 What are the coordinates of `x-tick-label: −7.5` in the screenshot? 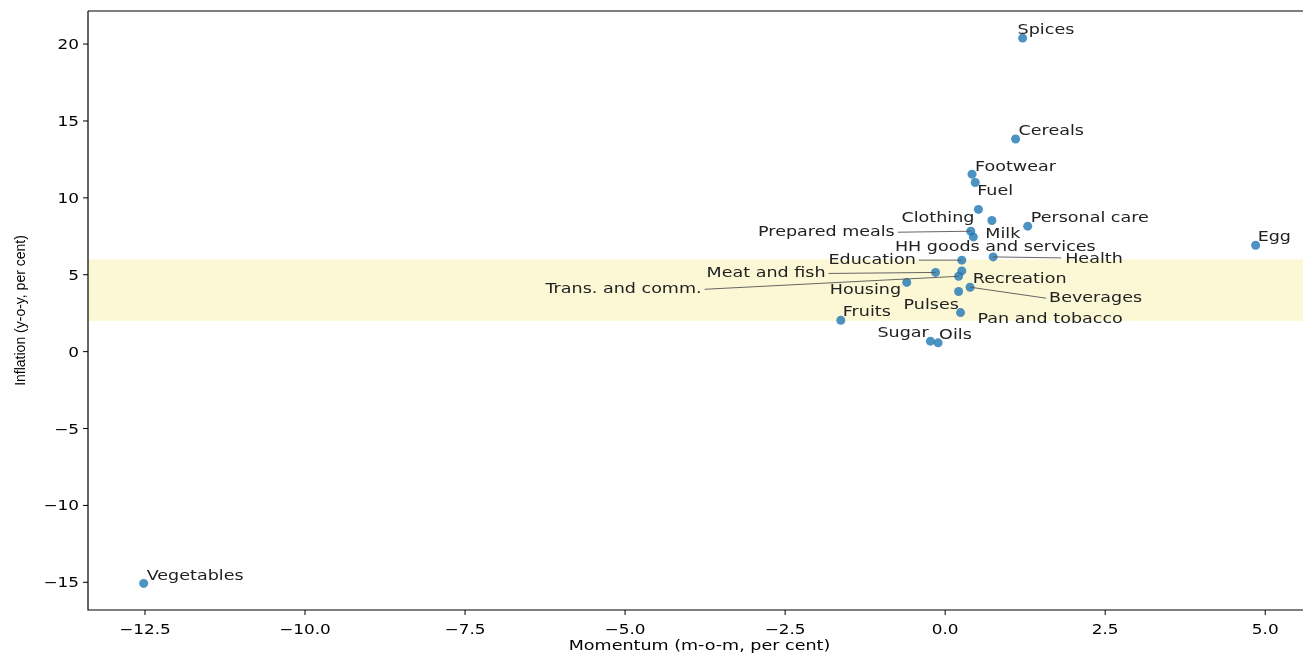 It's located at (465, 629).